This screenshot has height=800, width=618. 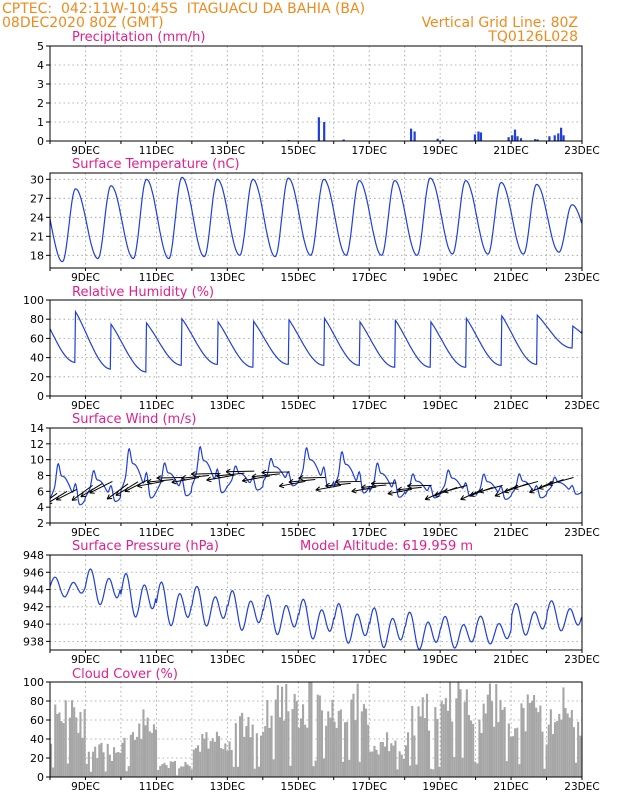 I want to click on wind-ytick-label: 10, so click(x=37, y=460).